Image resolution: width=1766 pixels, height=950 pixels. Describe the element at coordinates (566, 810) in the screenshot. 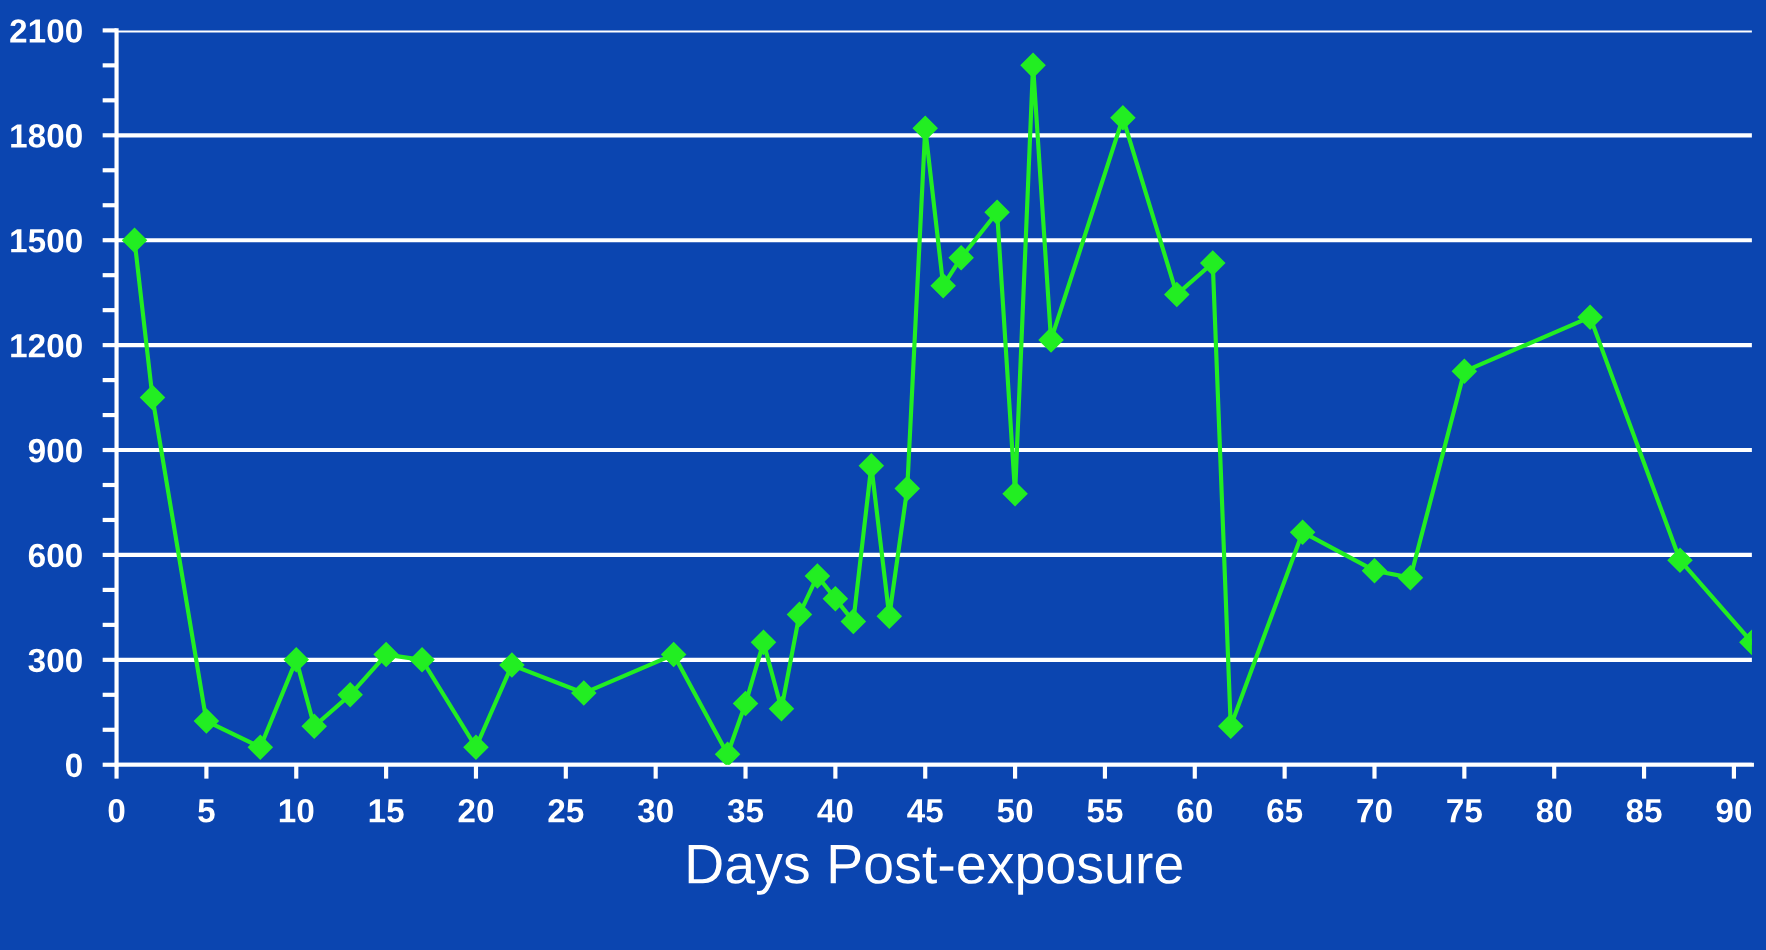

I see `x-tick-label: 25` at that location.